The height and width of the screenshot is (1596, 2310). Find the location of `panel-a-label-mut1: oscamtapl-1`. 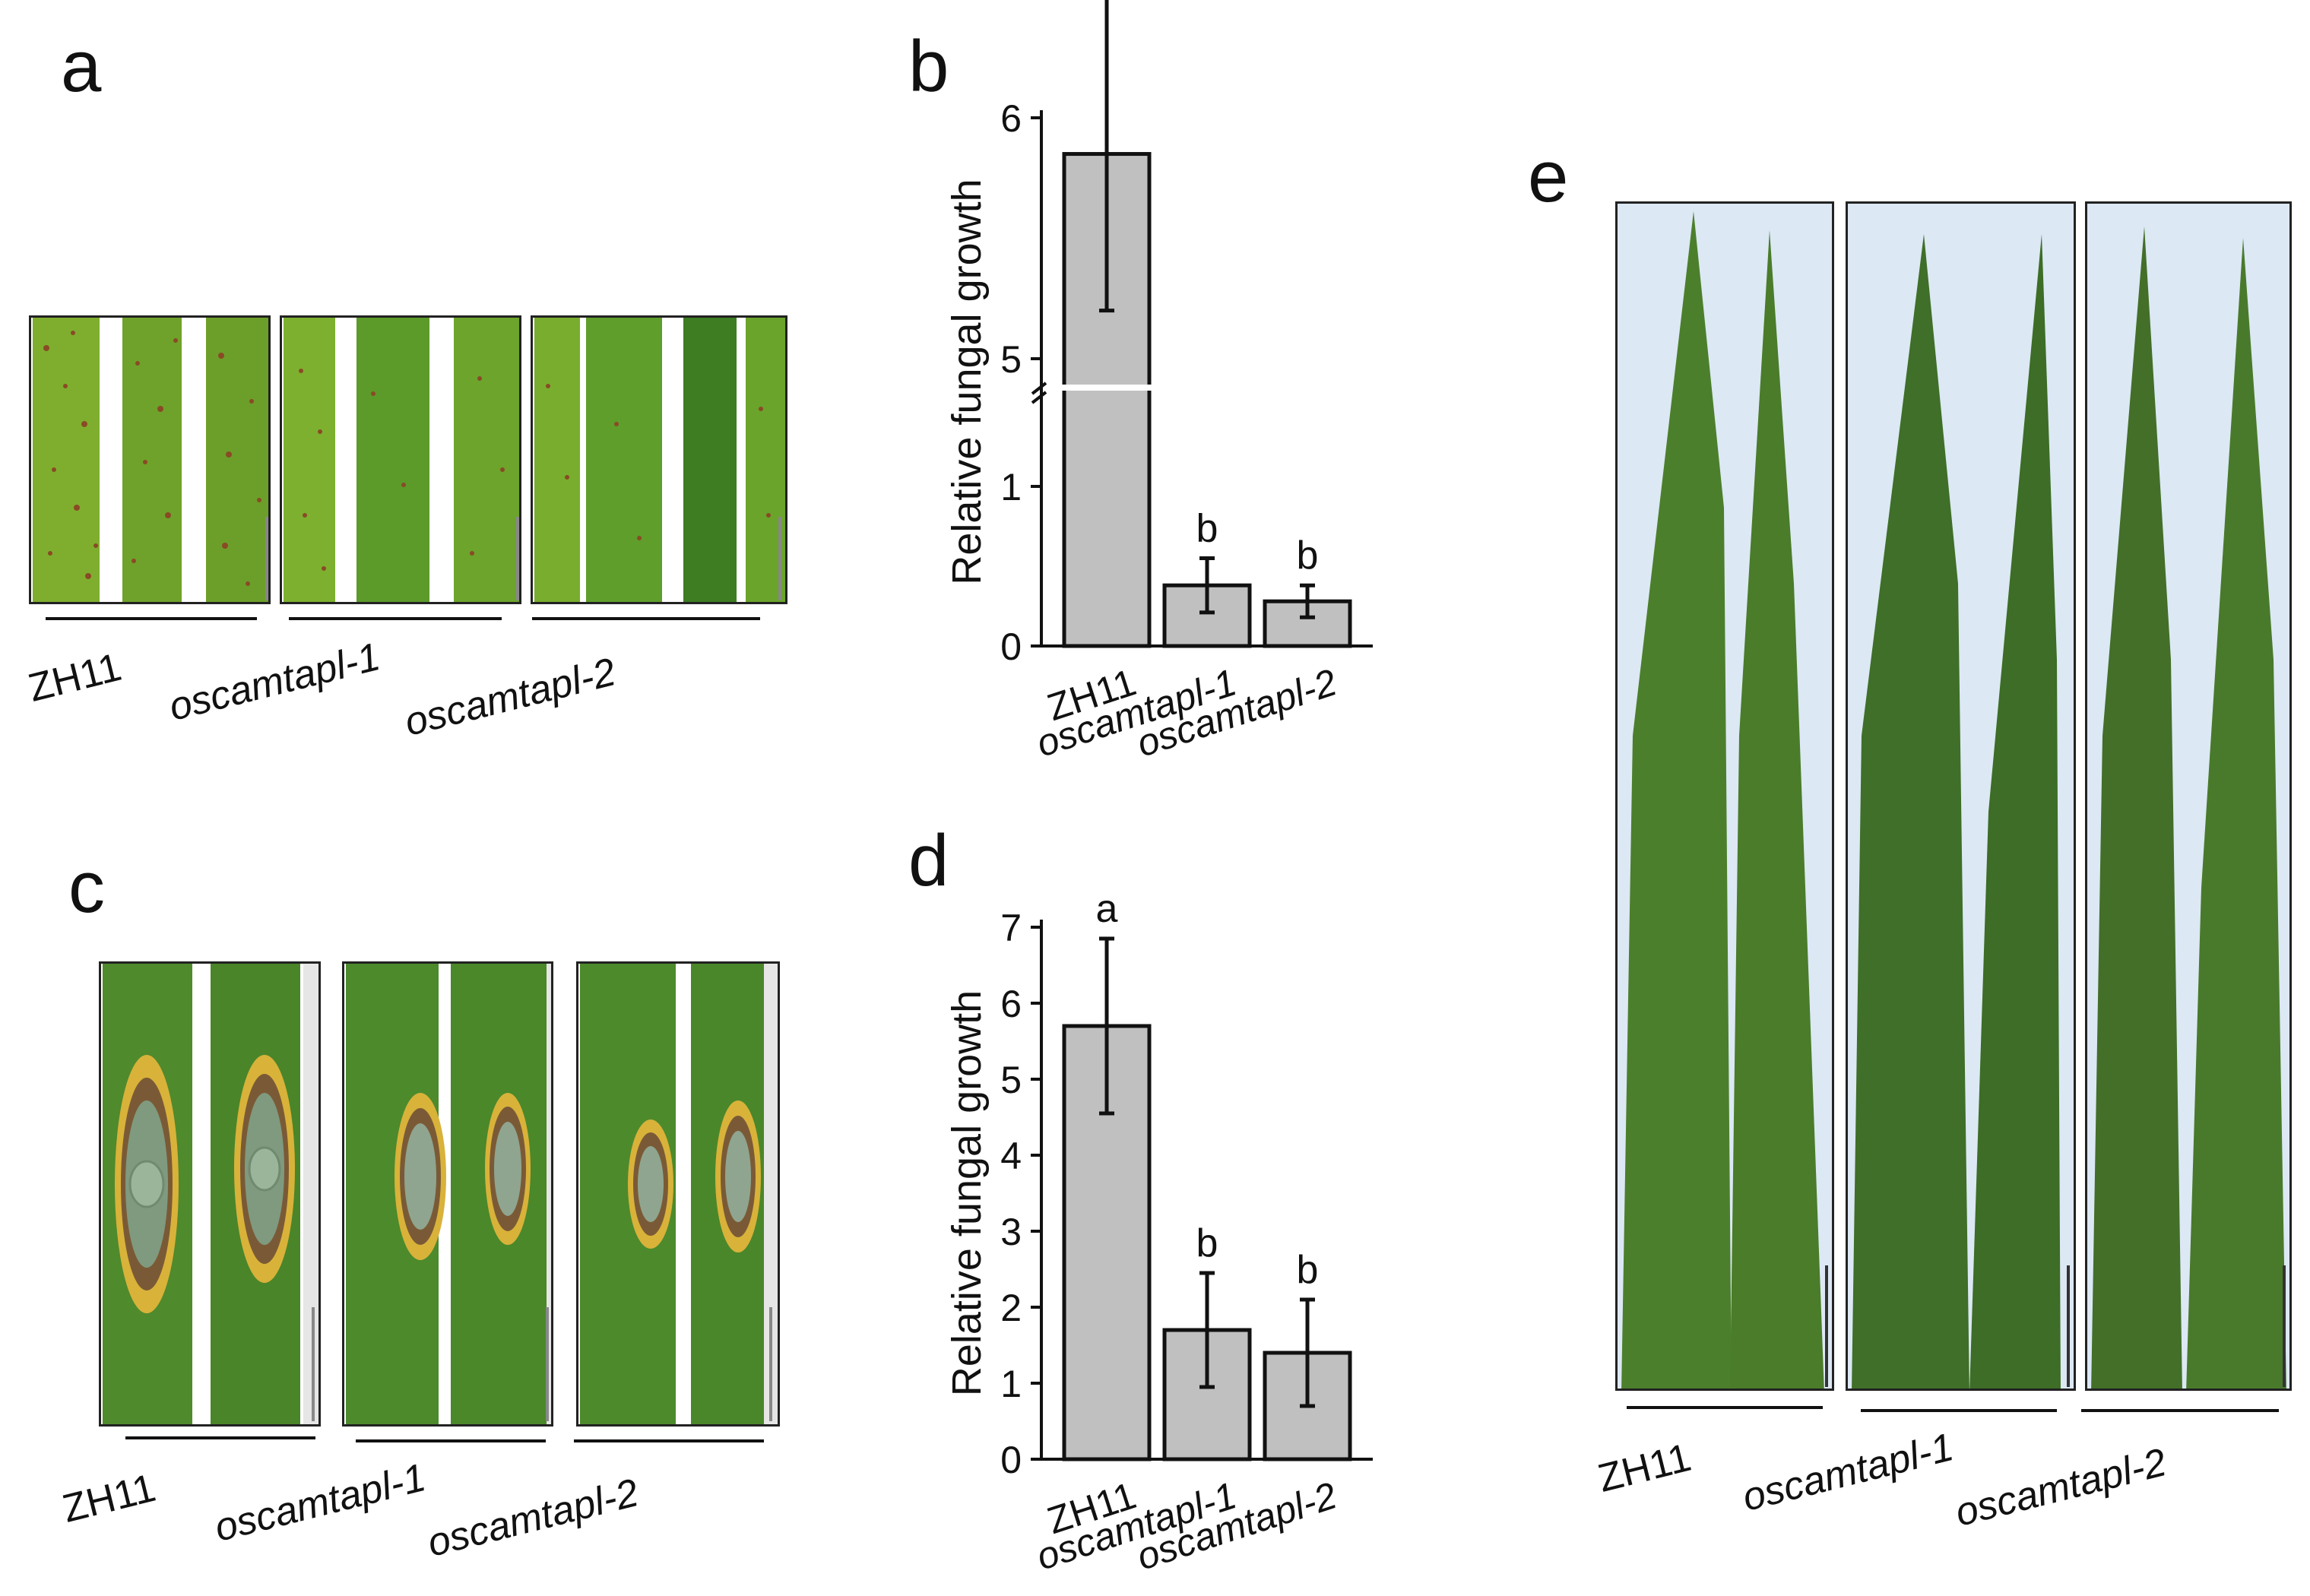

panel-a-label-mut1: oscamtapl-1 is located at coordinates (275, 683).